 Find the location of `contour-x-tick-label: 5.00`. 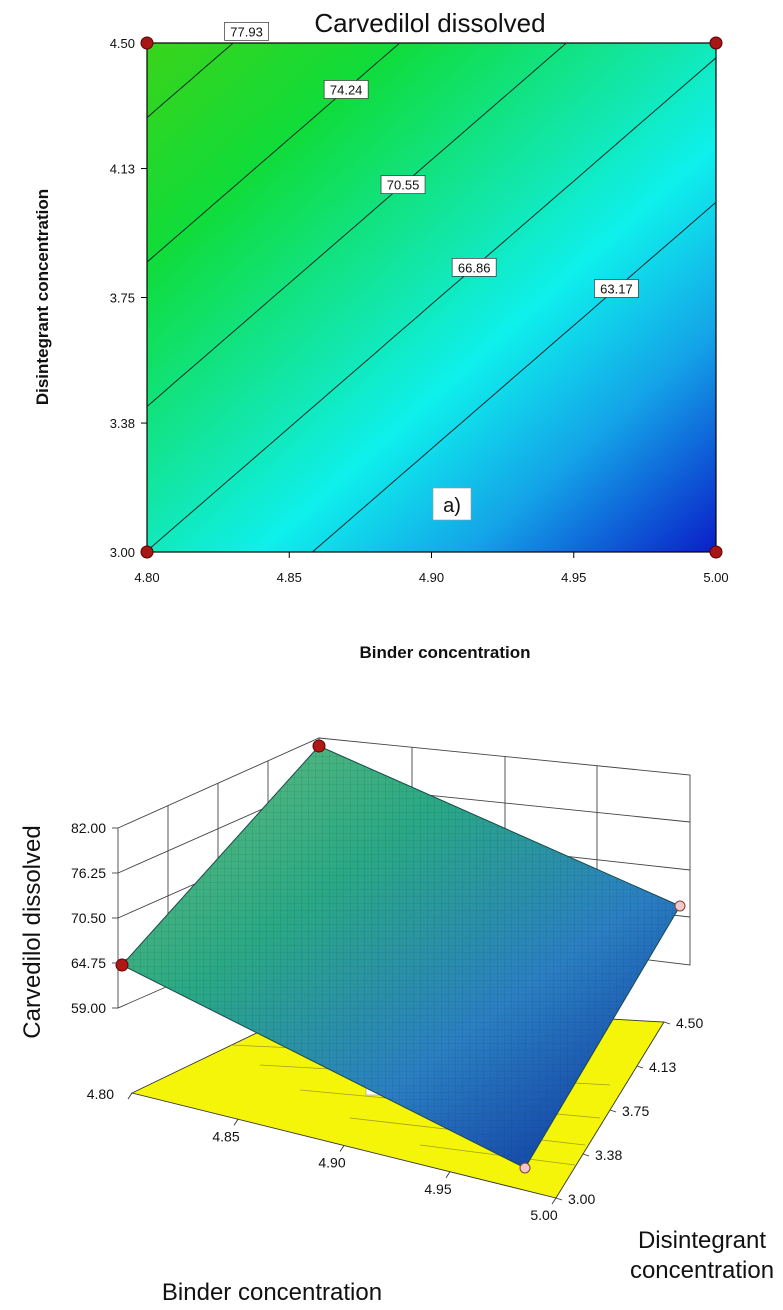

contour-x-tick-label: 5.00 is located at coordinates (715, 577).